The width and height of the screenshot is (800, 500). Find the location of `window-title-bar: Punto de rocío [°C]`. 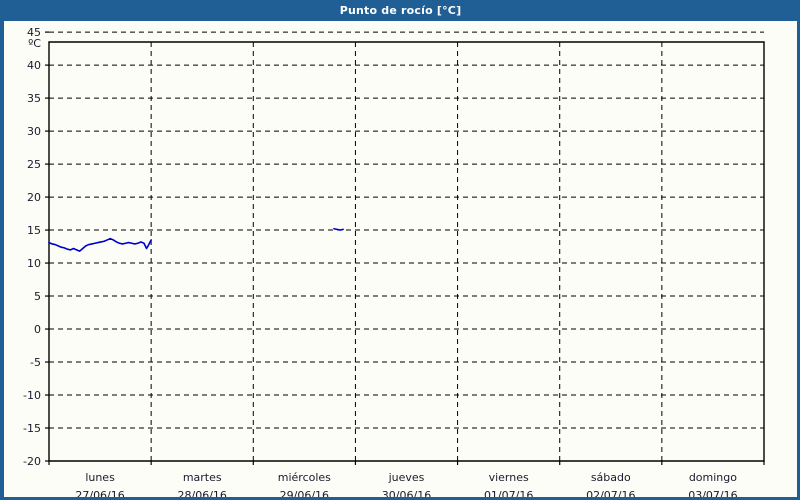

window-title-bar: Punto de rocío [°C] is located at coordinates (400, 10).